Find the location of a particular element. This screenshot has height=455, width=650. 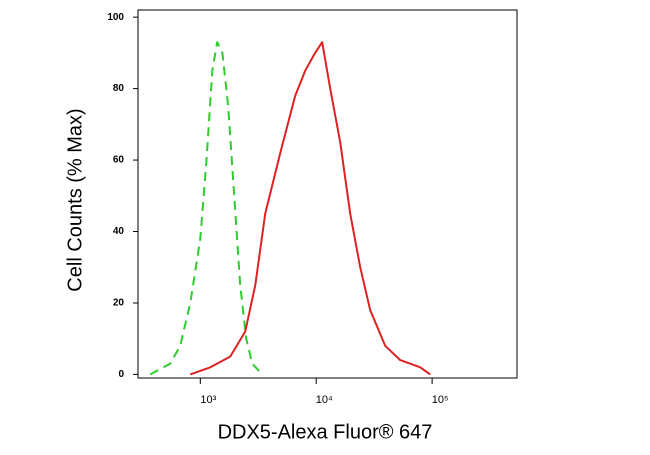

y-axis-label: Cell Counts (% Max) is located at coordinates (75, 199).